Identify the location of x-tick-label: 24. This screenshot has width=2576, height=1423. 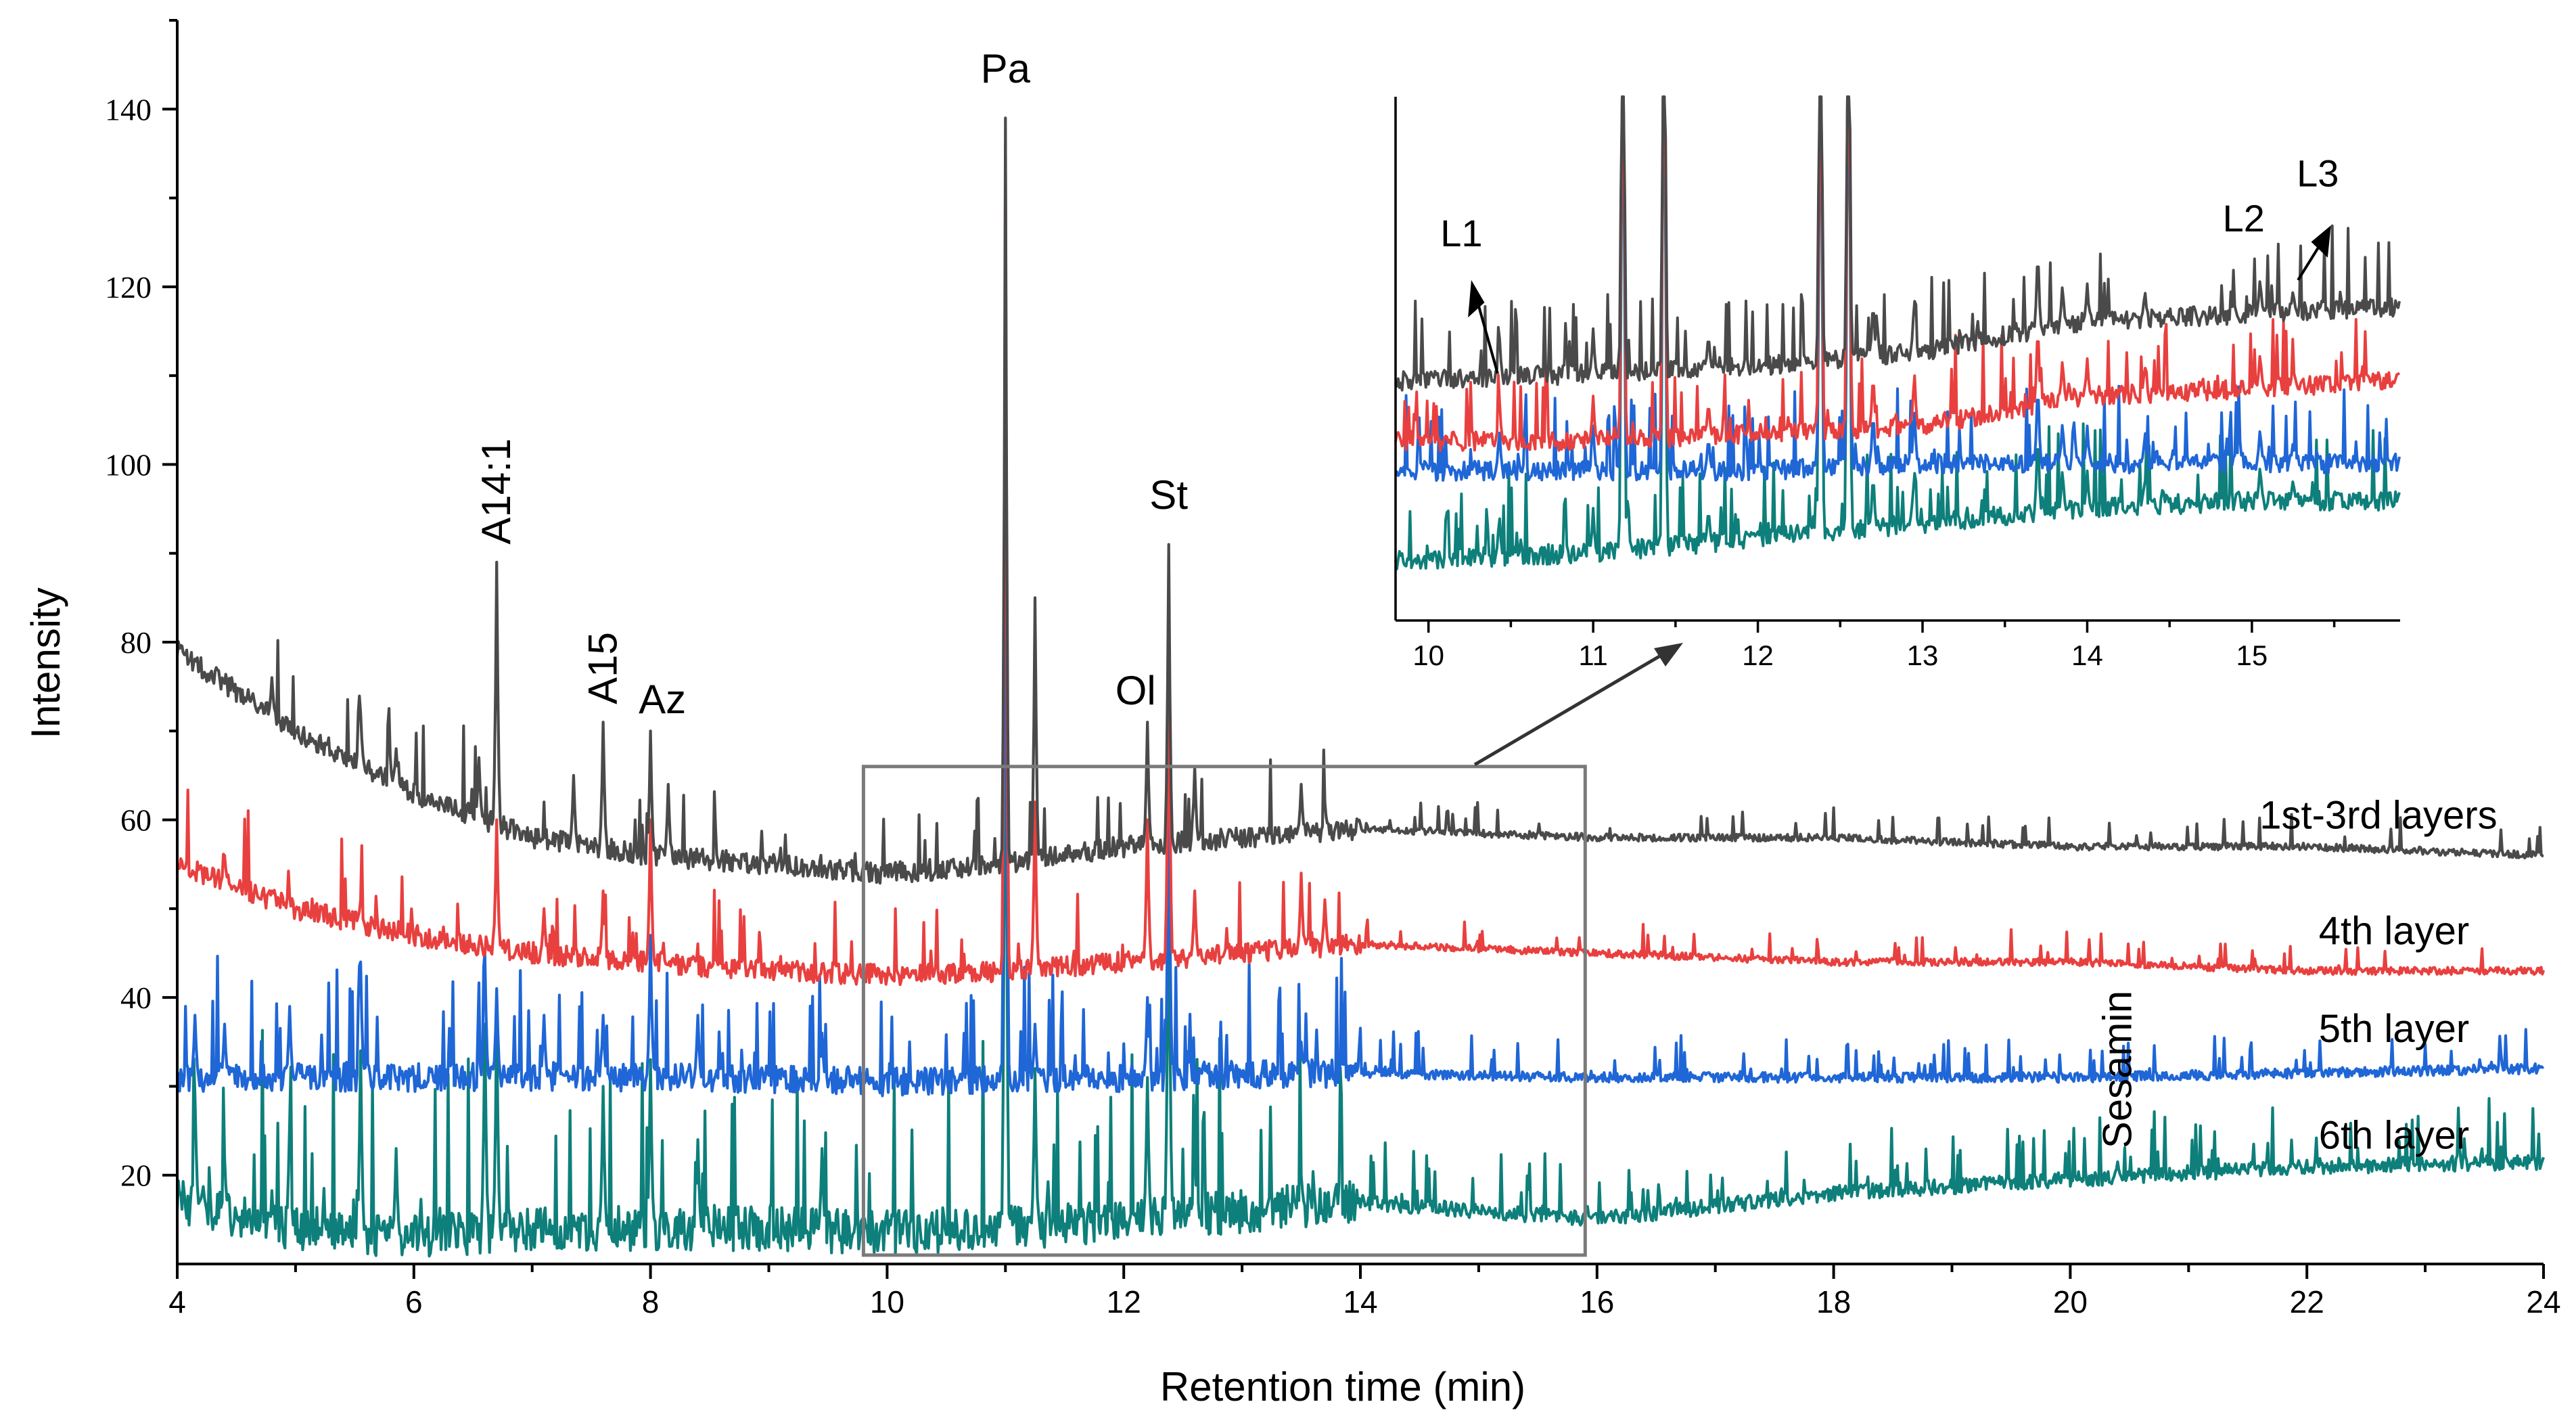
(2543, 1302).